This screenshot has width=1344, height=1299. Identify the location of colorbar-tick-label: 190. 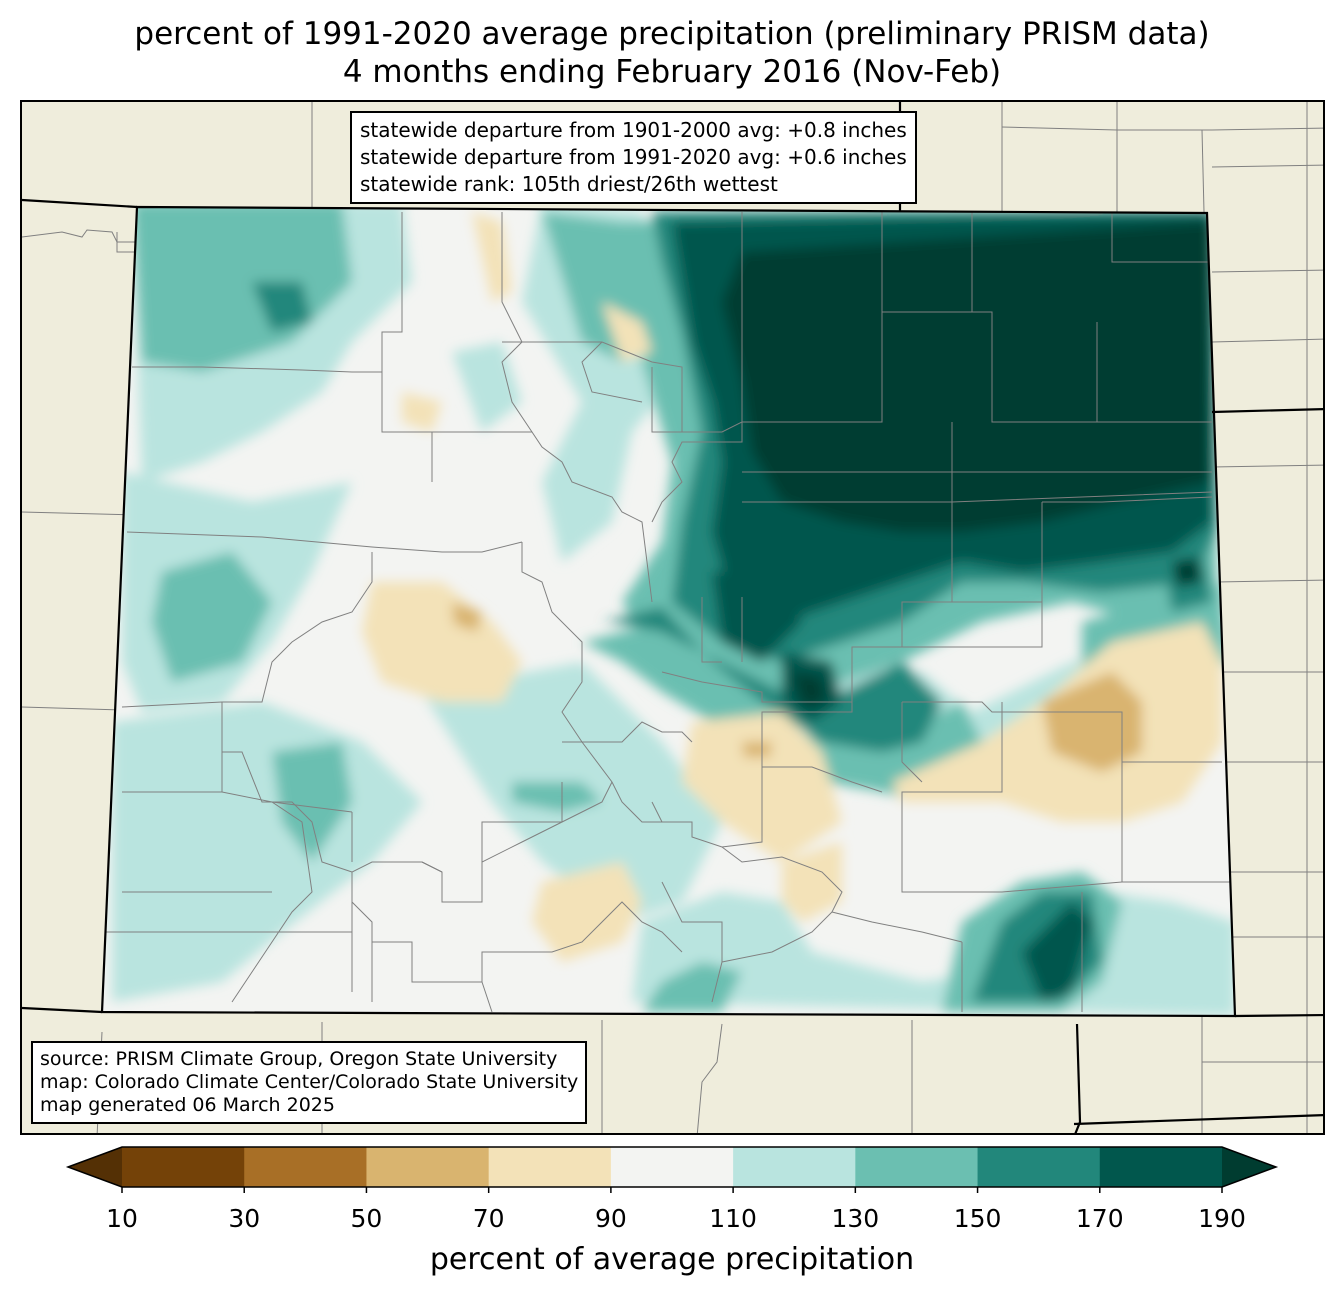
(1222, 1218).